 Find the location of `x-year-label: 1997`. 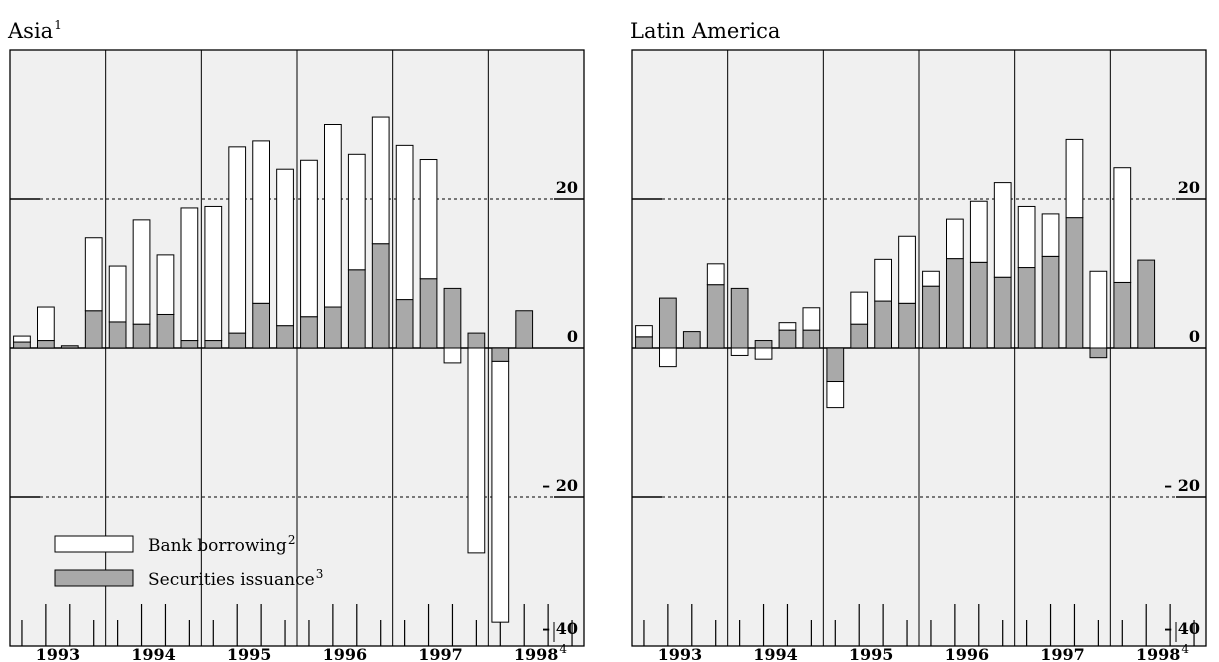

x-year-label: 1997 is located at coordinates (1062, 653).